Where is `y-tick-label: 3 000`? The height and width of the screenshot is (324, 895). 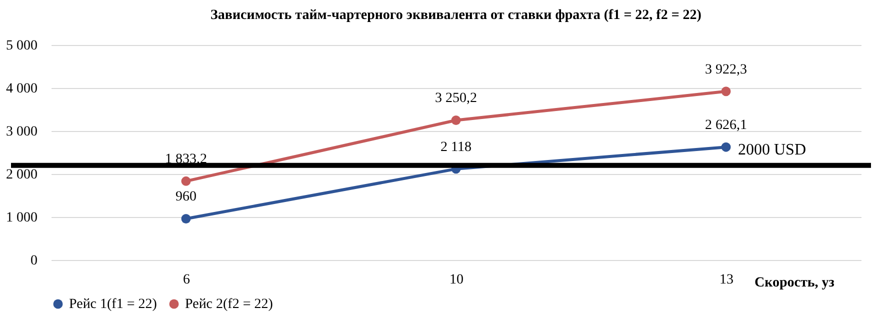 y-tick-label: 3 000 is located at coordinates (22, 132).